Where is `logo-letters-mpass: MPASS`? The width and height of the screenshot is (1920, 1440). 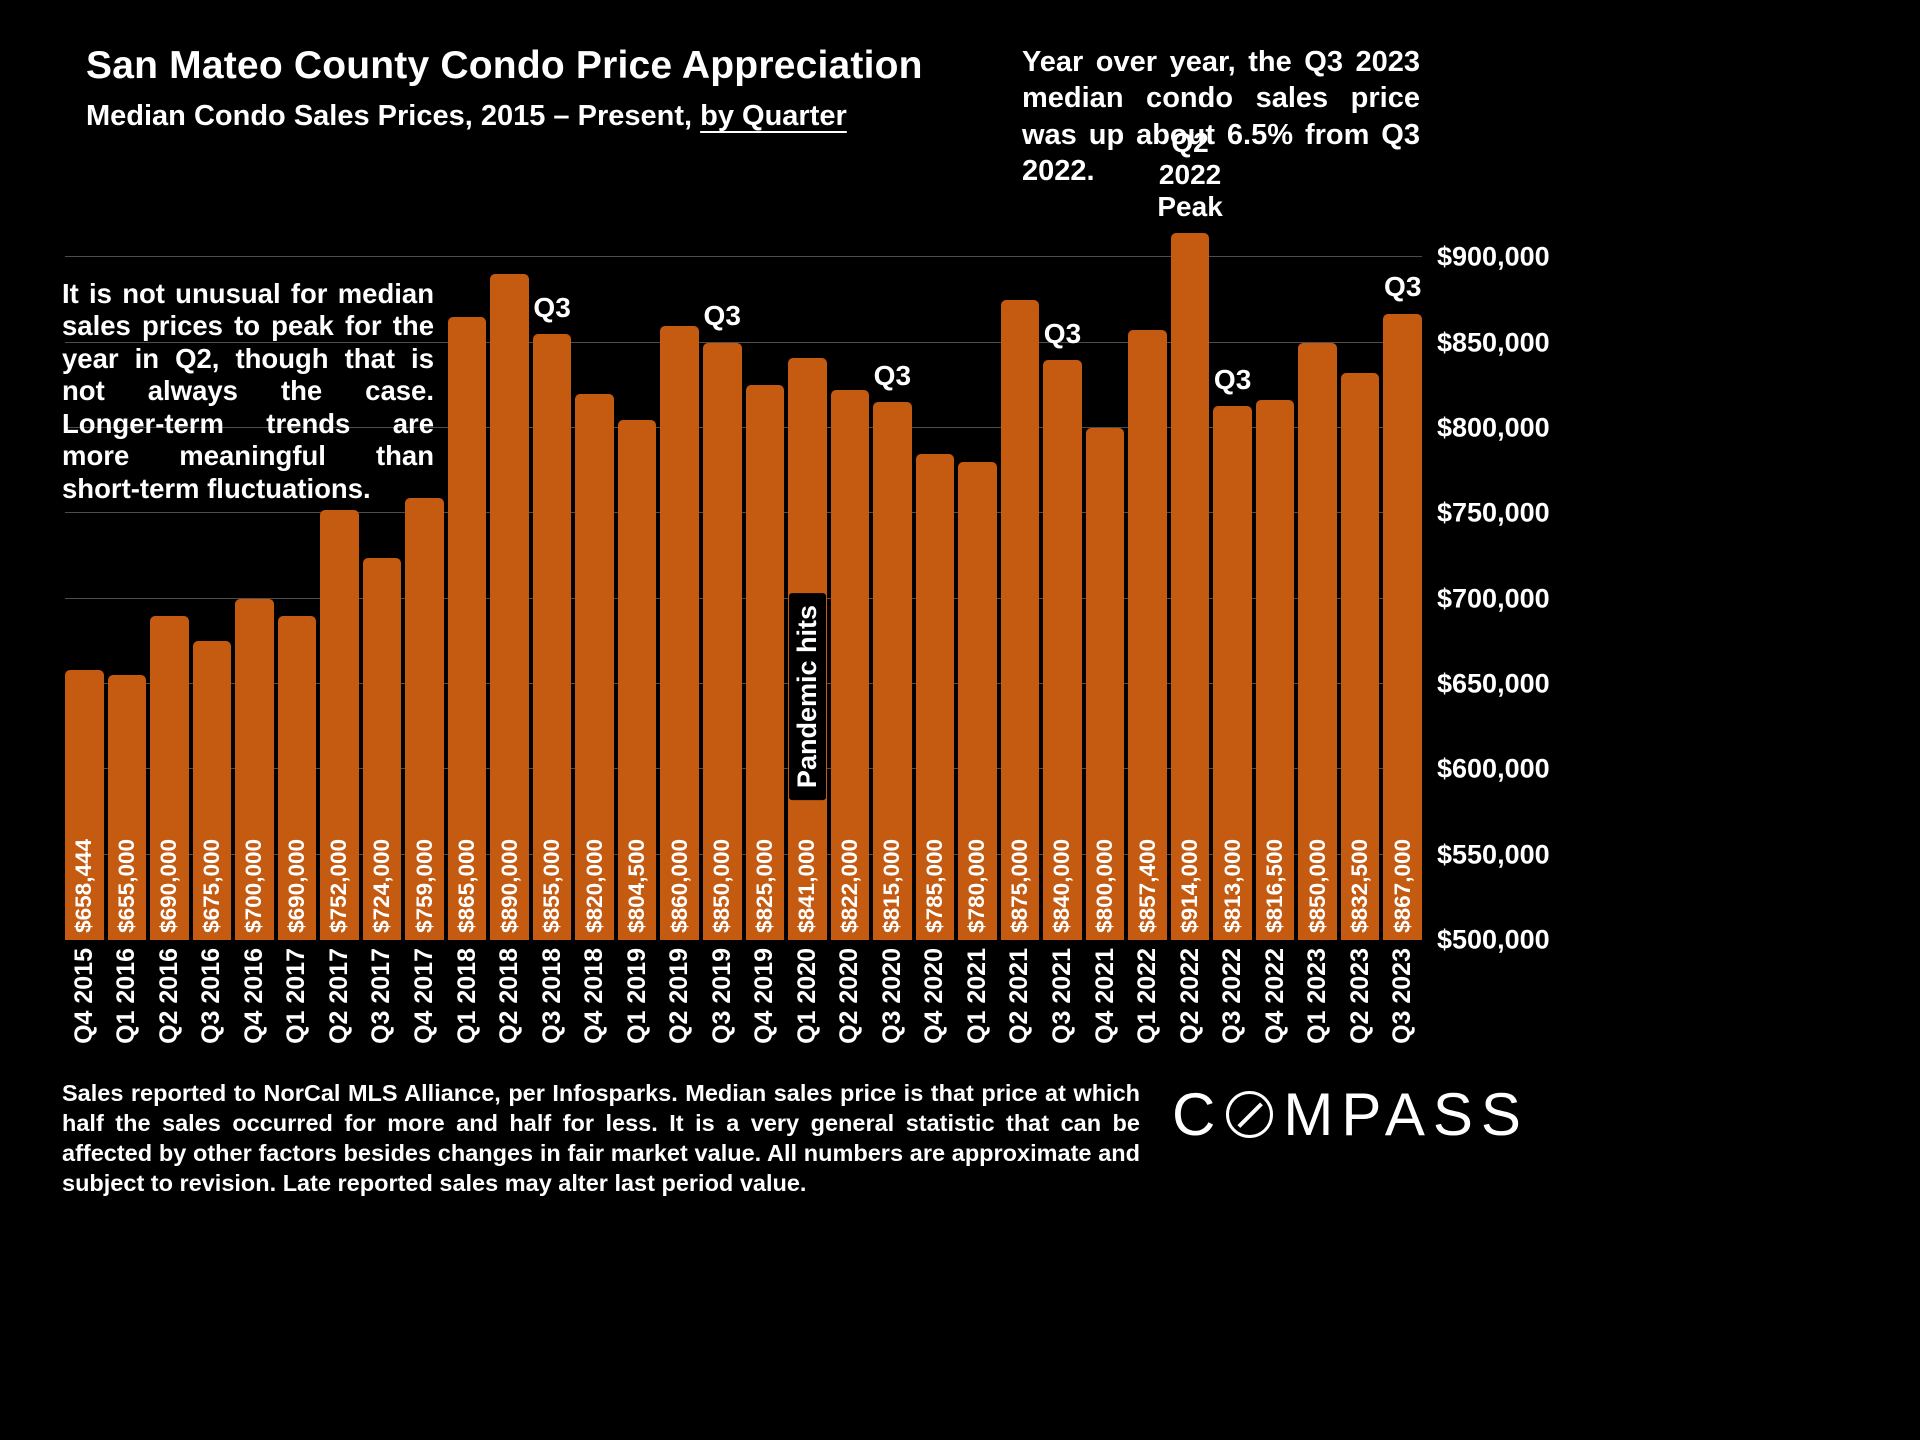
logo-letters-mpass: MPASS is located at coordinates (1406, 1114).